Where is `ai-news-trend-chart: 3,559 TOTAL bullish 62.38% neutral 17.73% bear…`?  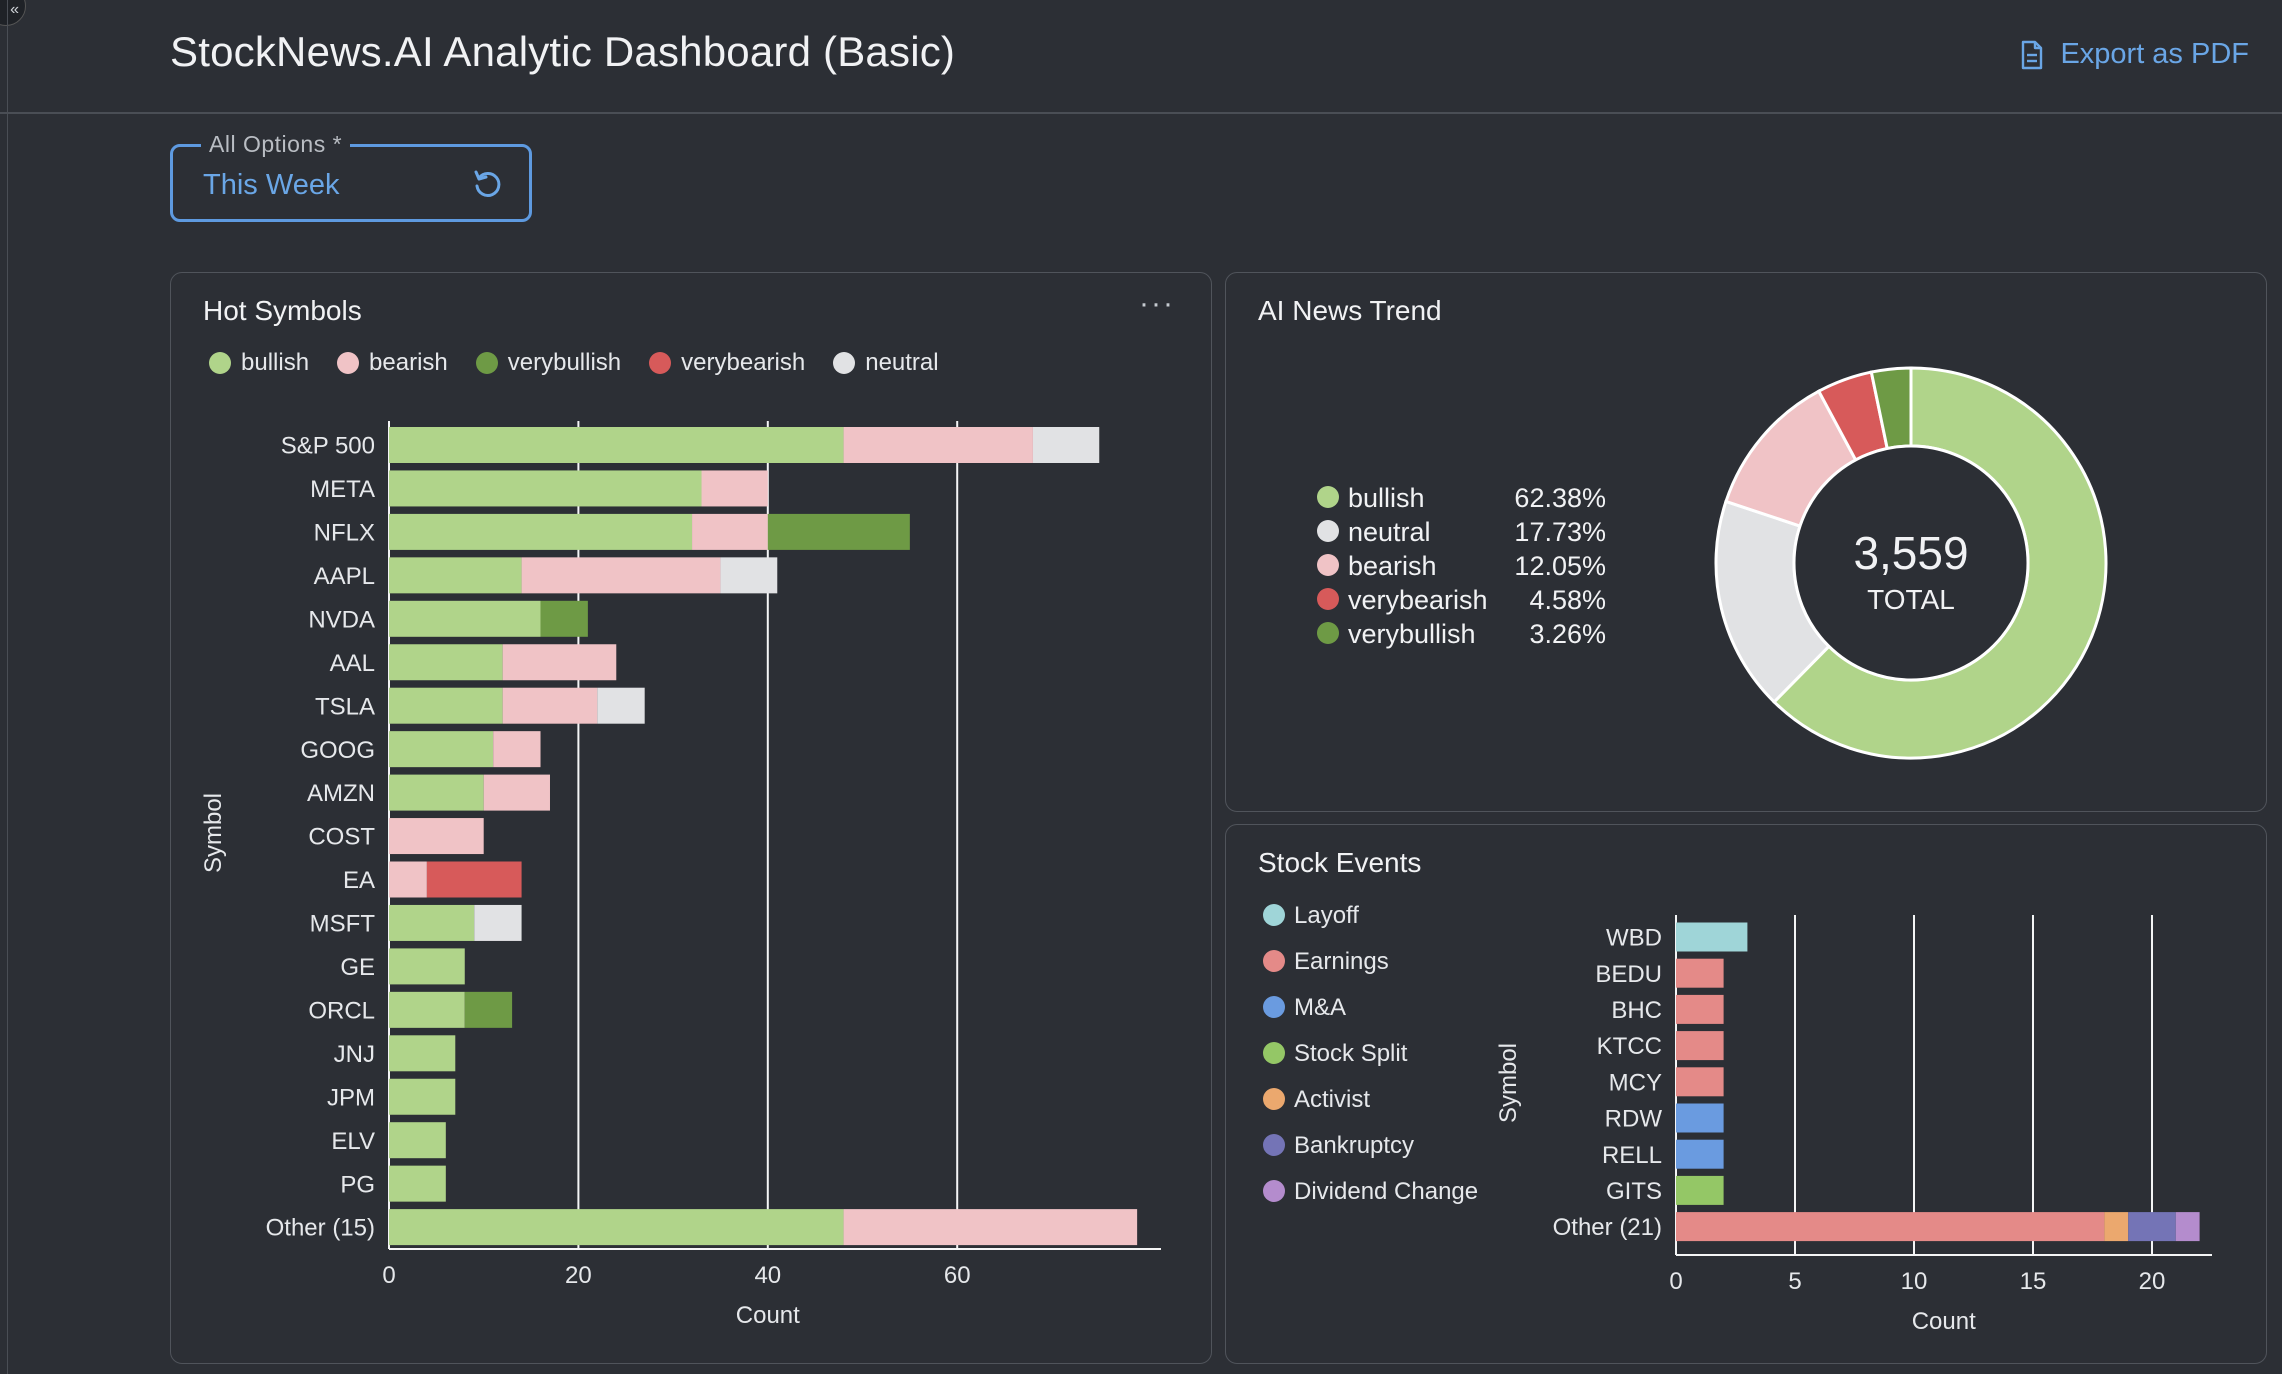
ai-news-trend-chart: 3,559 TOTAL bullish 62.38% neutral 17.73% bear… is located at coordinates (1712, 563).